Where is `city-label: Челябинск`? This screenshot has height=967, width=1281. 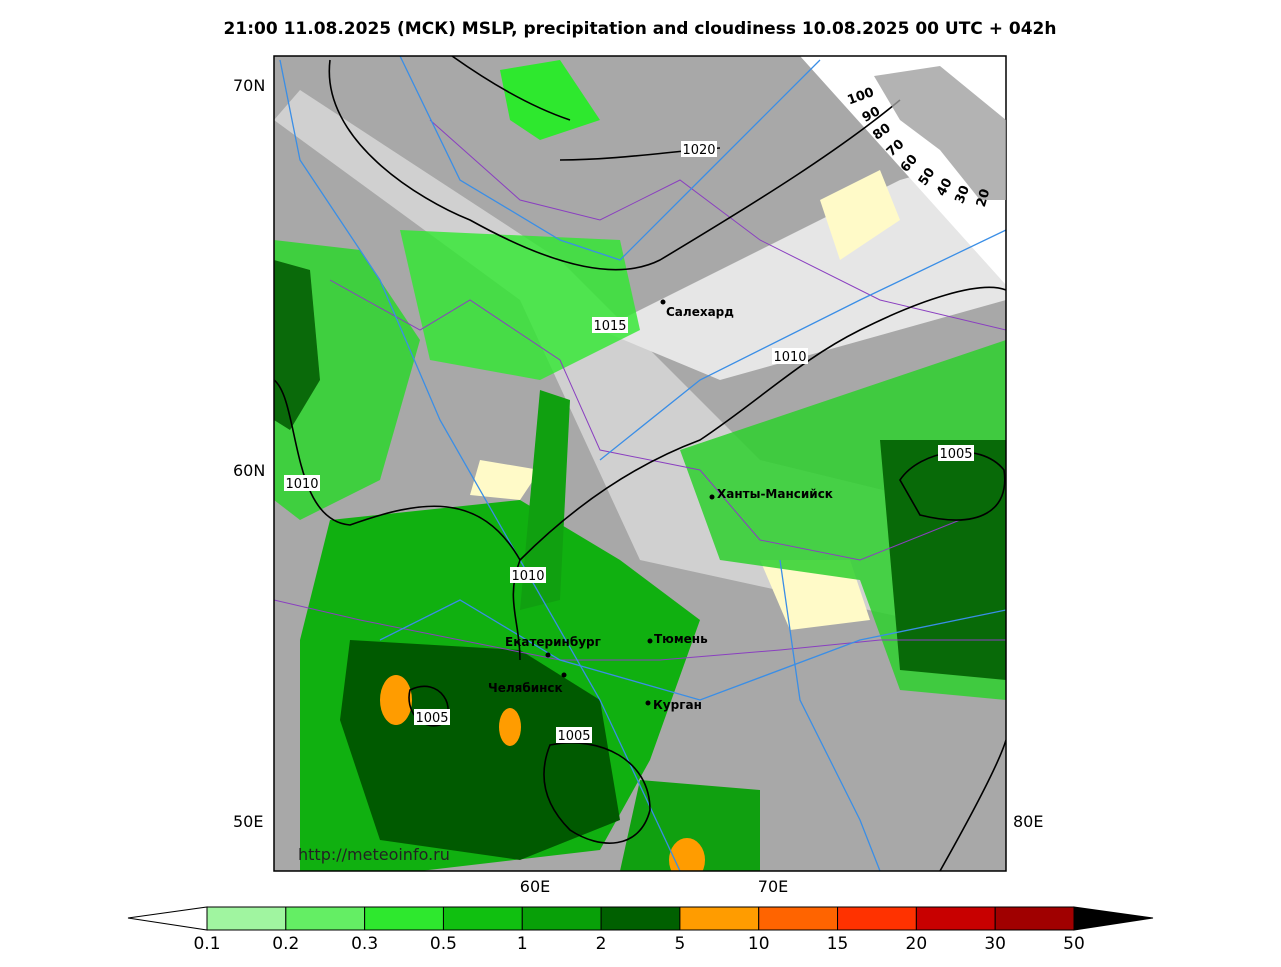
city-label: Челябинск is located at coordinates (525, 688).